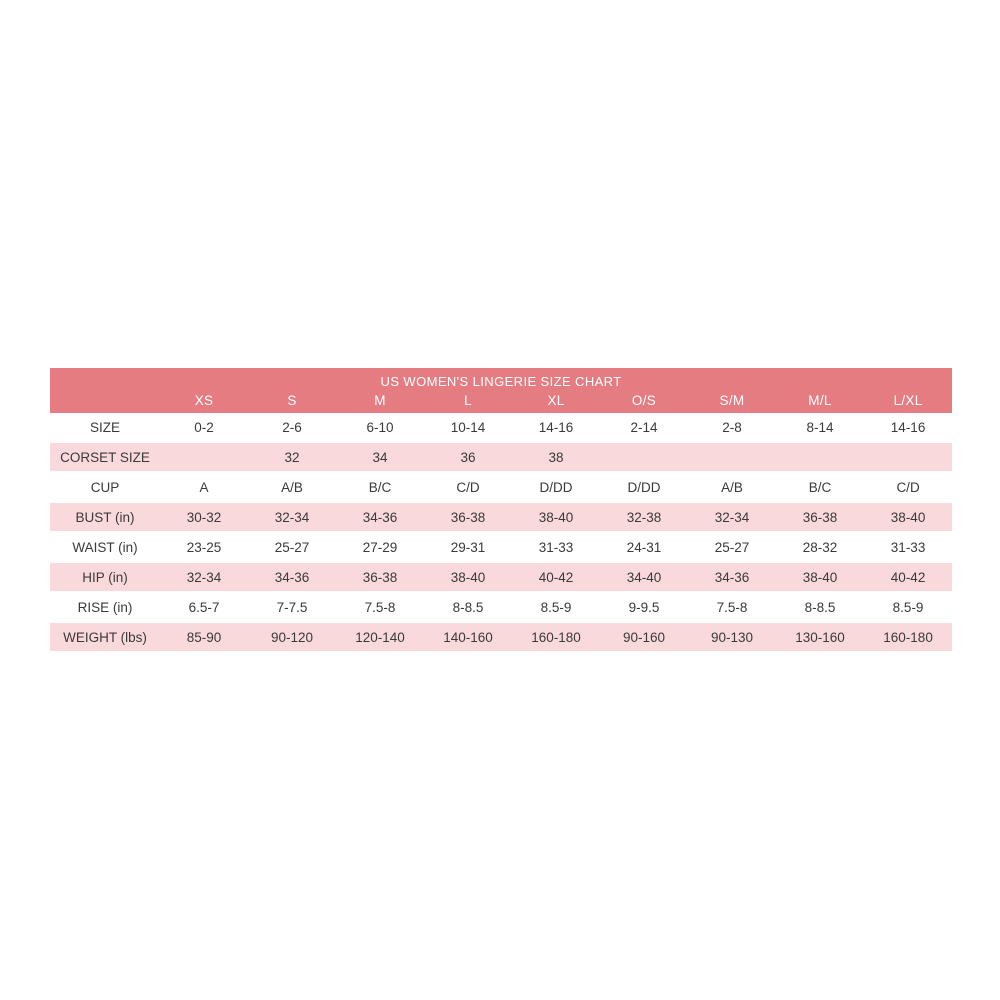 The height and width of the screenshot is (1000, 1000). Describe the element at coordinates (105, 637) in the screenshot. I see `row-label: WEIGHT (lbs)` at that location.